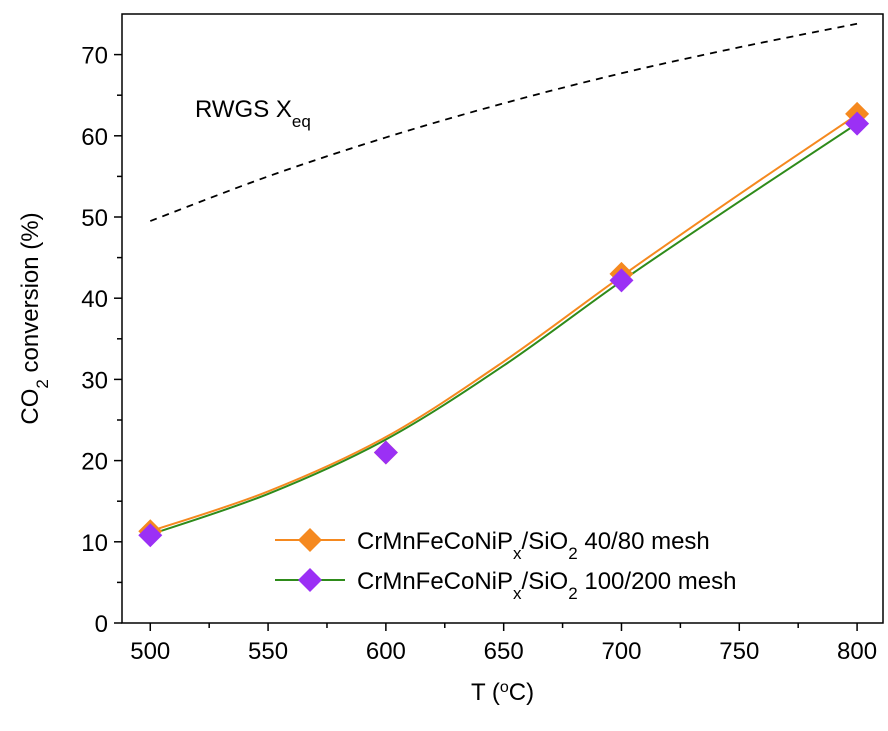  What do you see at coordinates (621, 651) in the screenshot?
I see `x-tick-label: 700` at bounding box center [621, 651].